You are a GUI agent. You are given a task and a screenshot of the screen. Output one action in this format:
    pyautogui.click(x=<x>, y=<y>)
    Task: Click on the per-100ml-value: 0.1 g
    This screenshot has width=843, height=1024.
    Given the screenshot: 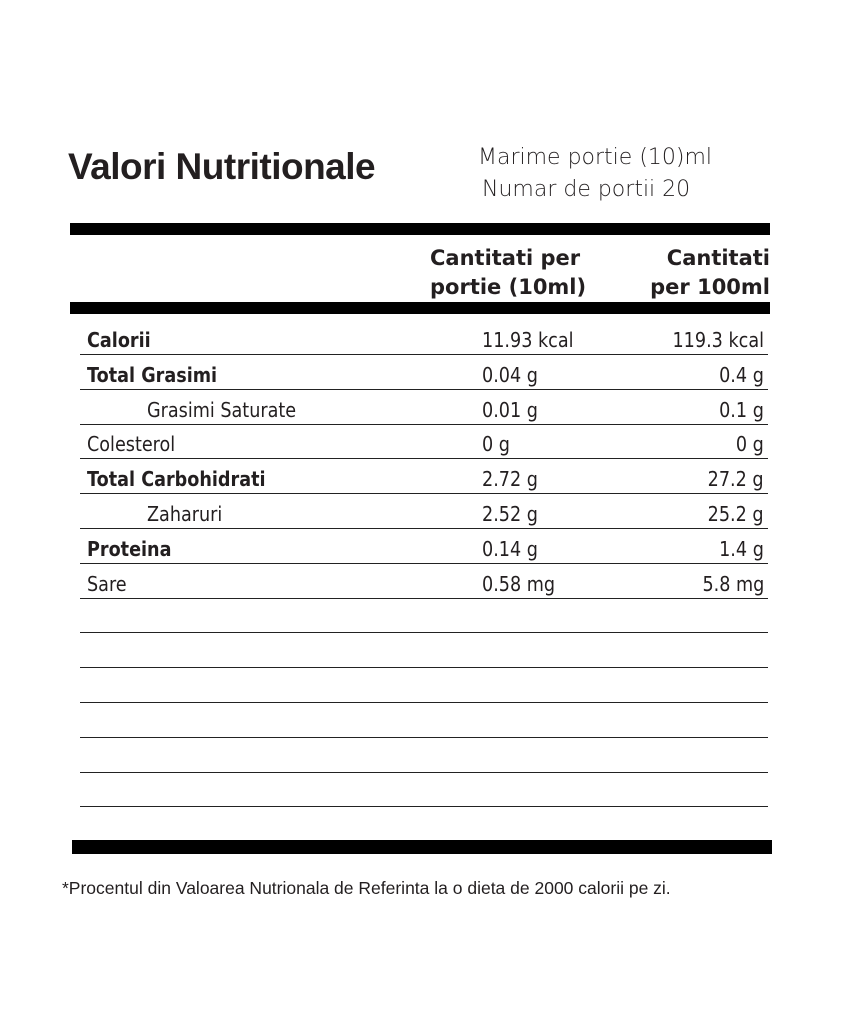 What is the action you would take?
    pyautogui.click(x=741, y=409)
    